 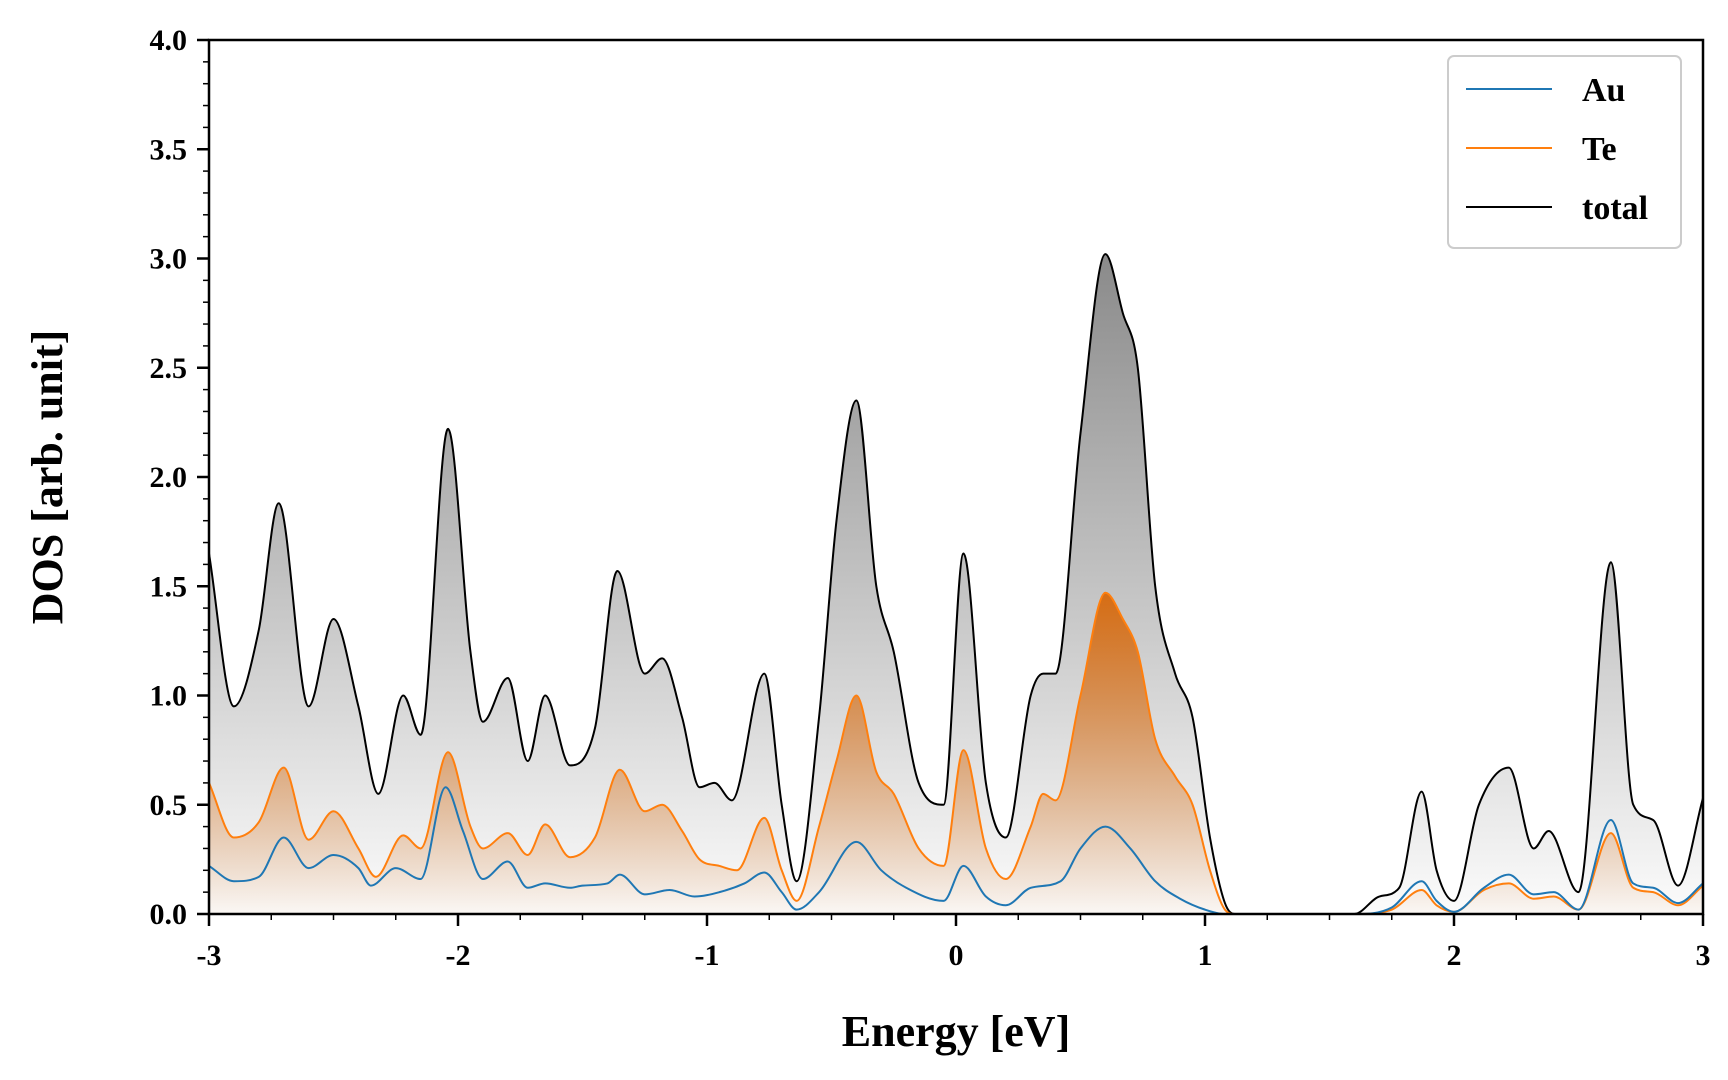 What do you see at coordinates (1599, 149) in the screenshot?
I see `legend-label-te: Te` at bounding box center [1599, 149].